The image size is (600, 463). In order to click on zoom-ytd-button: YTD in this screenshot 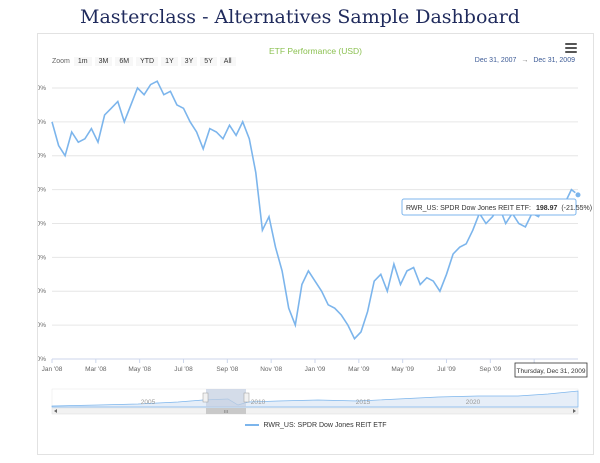, I will do `click(147, 61)`.